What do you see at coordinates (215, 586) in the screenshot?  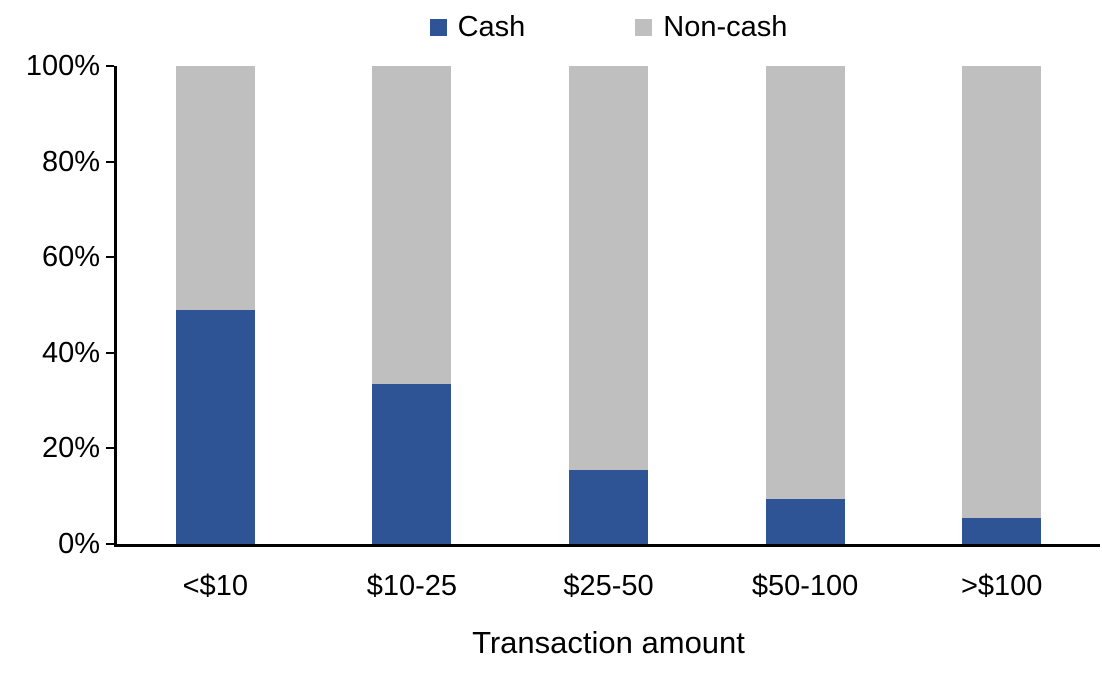 I see `x-tick-label: <$10` at bounding box center [215, 586].